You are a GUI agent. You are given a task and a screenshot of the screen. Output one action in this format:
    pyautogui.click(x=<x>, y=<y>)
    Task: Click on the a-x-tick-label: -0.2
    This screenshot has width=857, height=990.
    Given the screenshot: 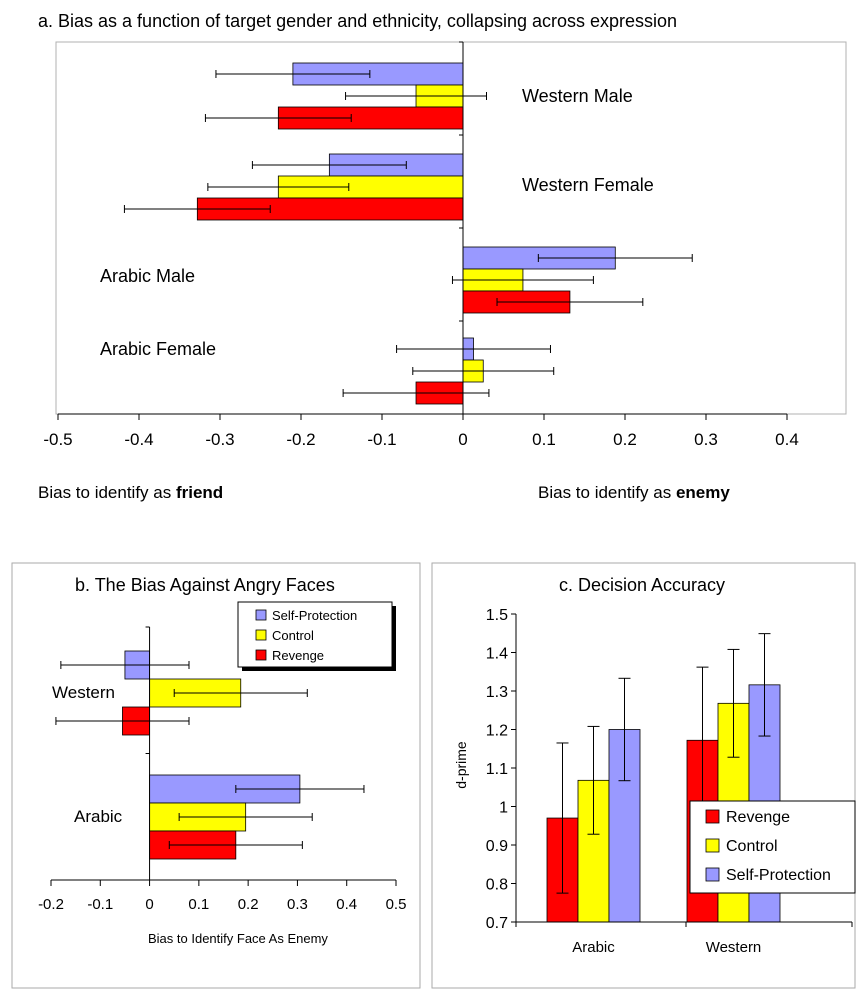 What is the action you would take?
    pyautogui.click(x=300, y=439)
    